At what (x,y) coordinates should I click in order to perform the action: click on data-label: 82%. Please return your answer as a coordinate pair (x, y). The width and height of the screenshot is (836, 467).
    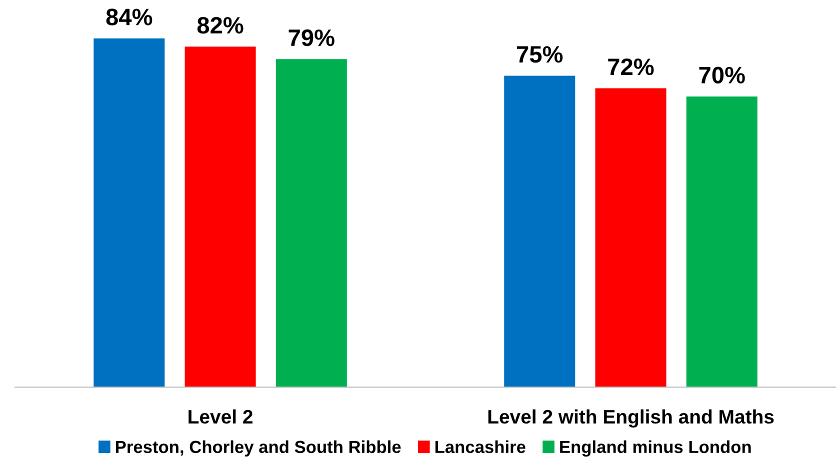
    Looking at the image, I should click on (220, 25).